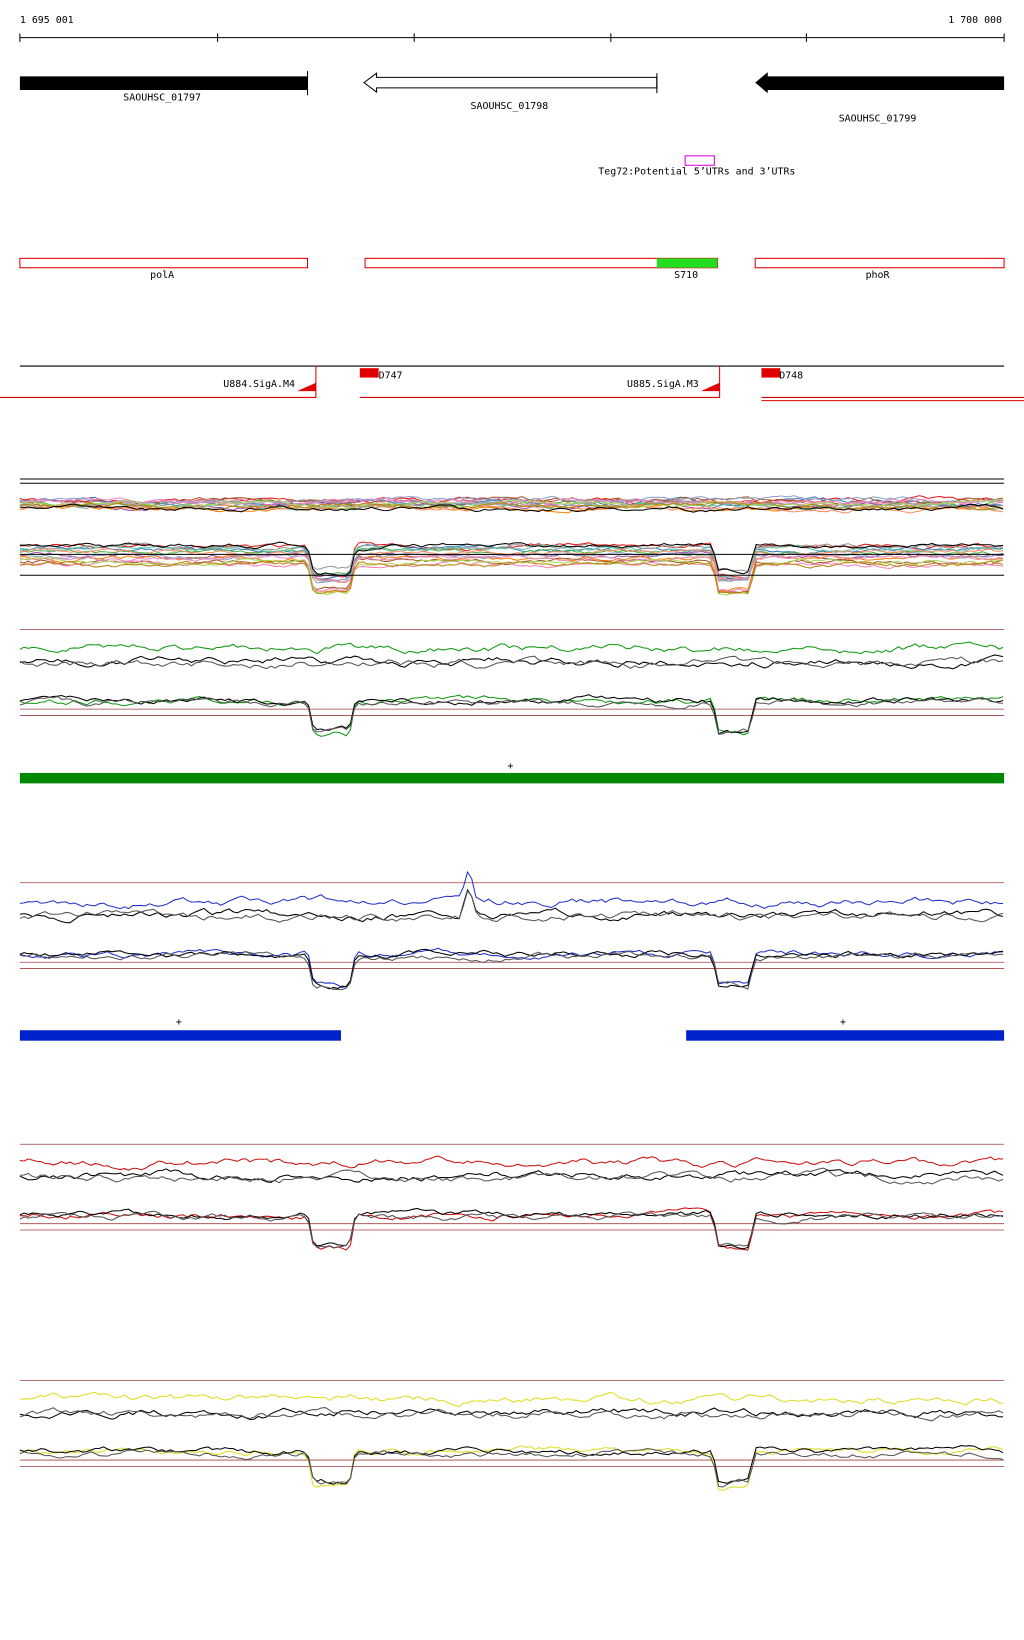 The image size is (1024, 1640). Describe the element at coordinates (259, 384) in the screenshot. I see `promoter-label: U884.SigA.M4` at that location.